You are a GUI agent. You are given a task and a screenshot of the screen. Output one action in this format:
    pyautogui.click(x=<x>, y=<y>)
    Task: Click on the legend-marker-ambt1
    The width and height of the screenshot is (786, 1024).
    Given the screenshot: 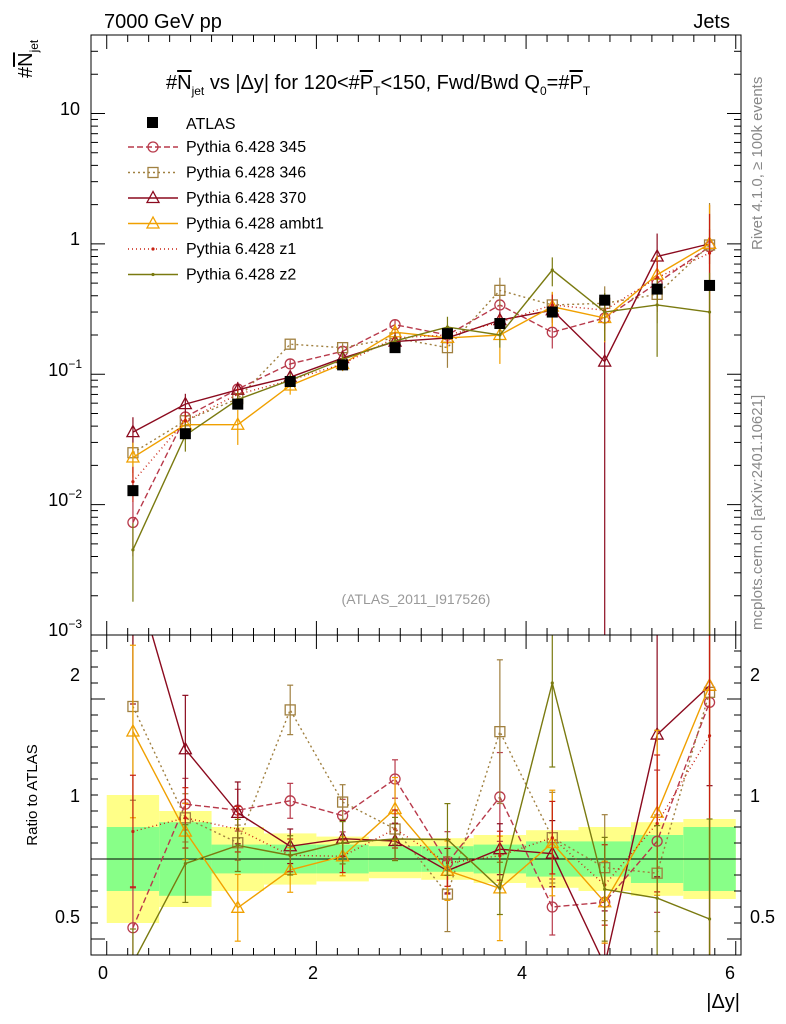 What is the action you would take?
    pyautogui.click(x=153, y=222)
    